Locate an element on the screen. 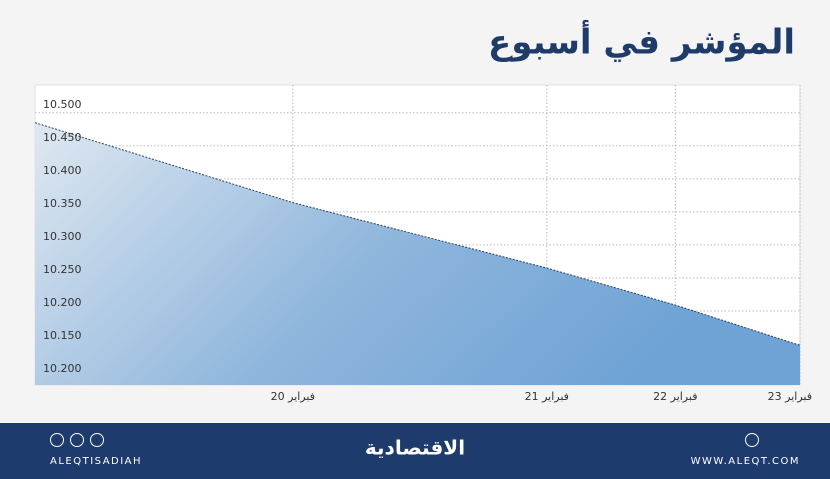 Image resolution: width=830 pixels, height=479 pixels. footer-handle: ALEQTISADIAH is located at coordinates (96, 461).